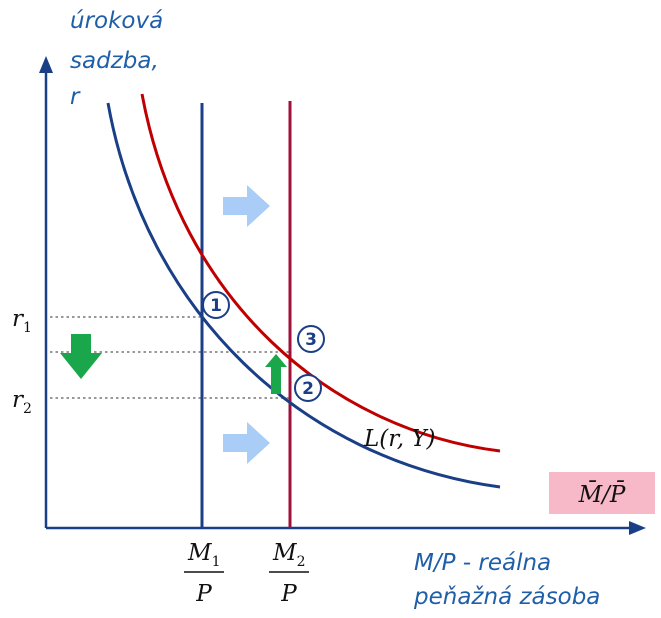  I want to click on supply-box-label: M̄/P̄, so click(602, 494).